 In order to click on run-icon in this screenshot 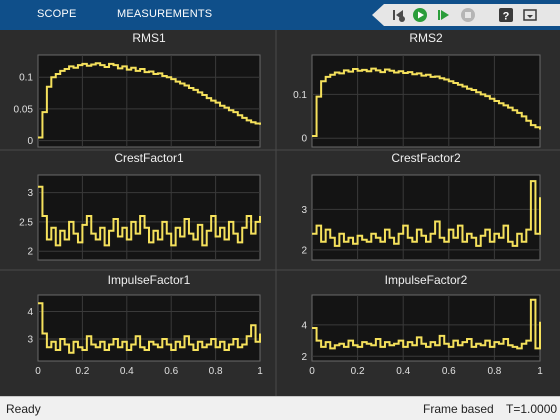, I will do `click(420, 15)`.